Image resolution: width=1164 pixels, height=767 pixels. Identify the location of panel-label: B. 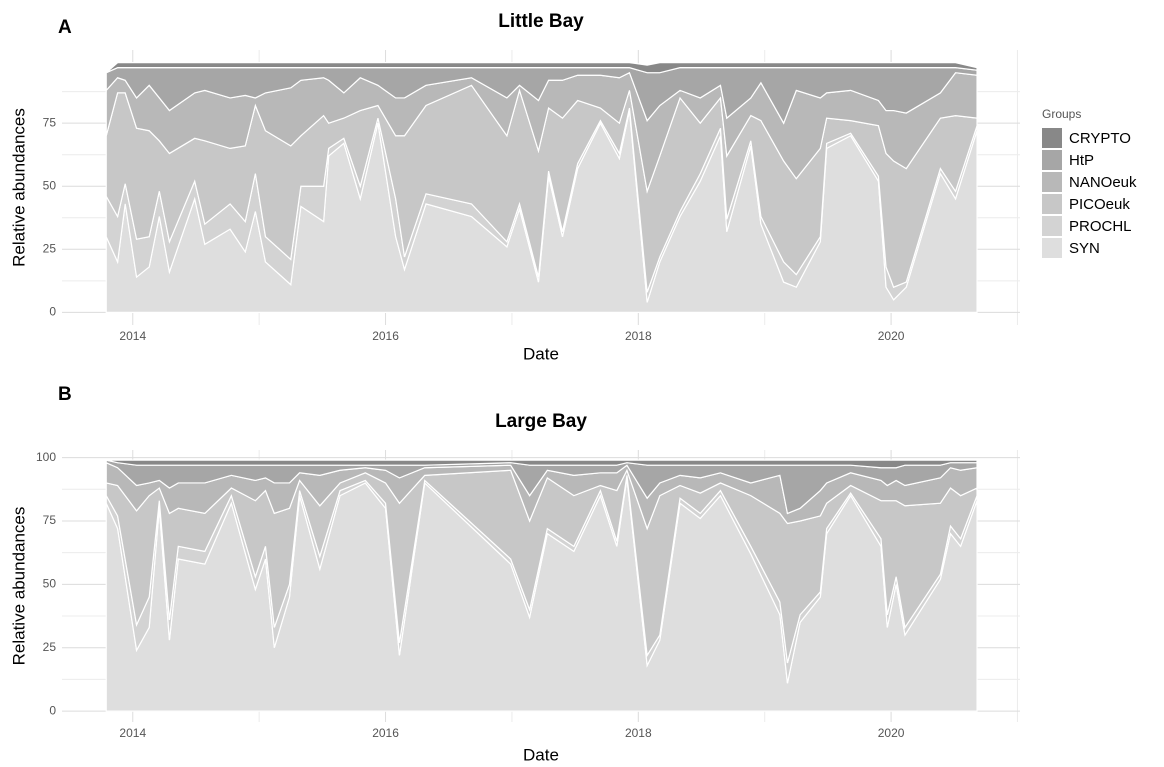
(65, 394).